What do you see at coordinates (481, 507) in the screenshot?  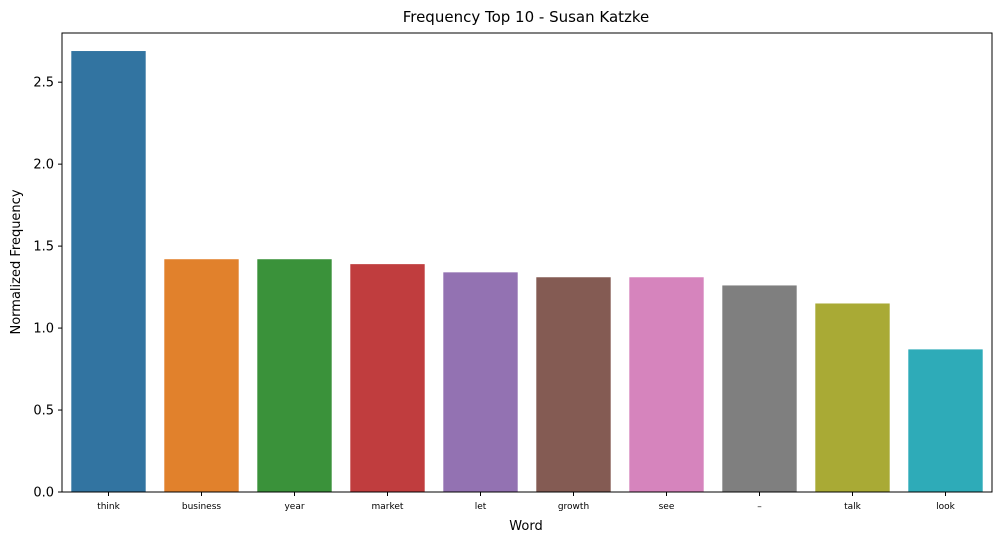 I see `x-tick-label: let` at bounding box center [481, 507].